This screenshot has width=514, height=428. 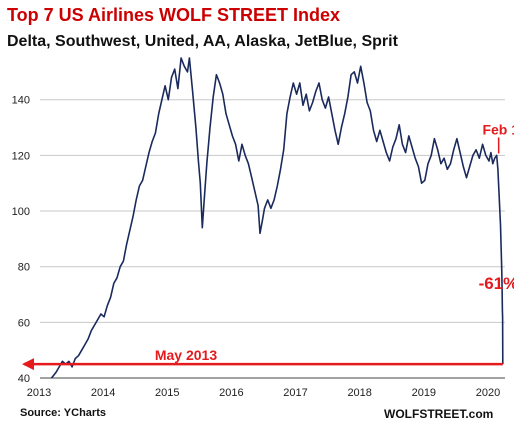 What do you see at coordinates (439, 414) in the screenshot?
I see `branding-label: WOLFSTREET.com` at bounding box center [439, 414].